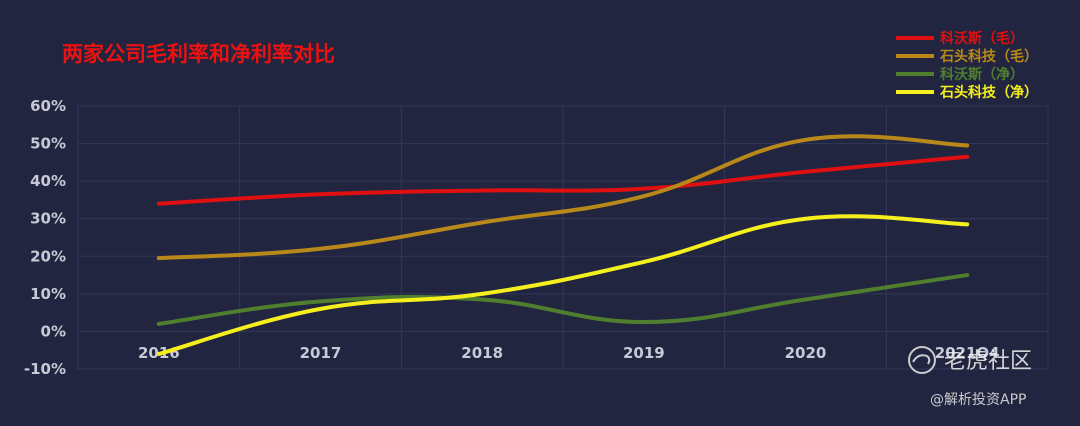 The width and height of the screenshot is (1080, 426). What do you see at coordinates (644, 353) in the screenshot?
I see `x-tick-label: 2019` at bounding box center [644, 353].